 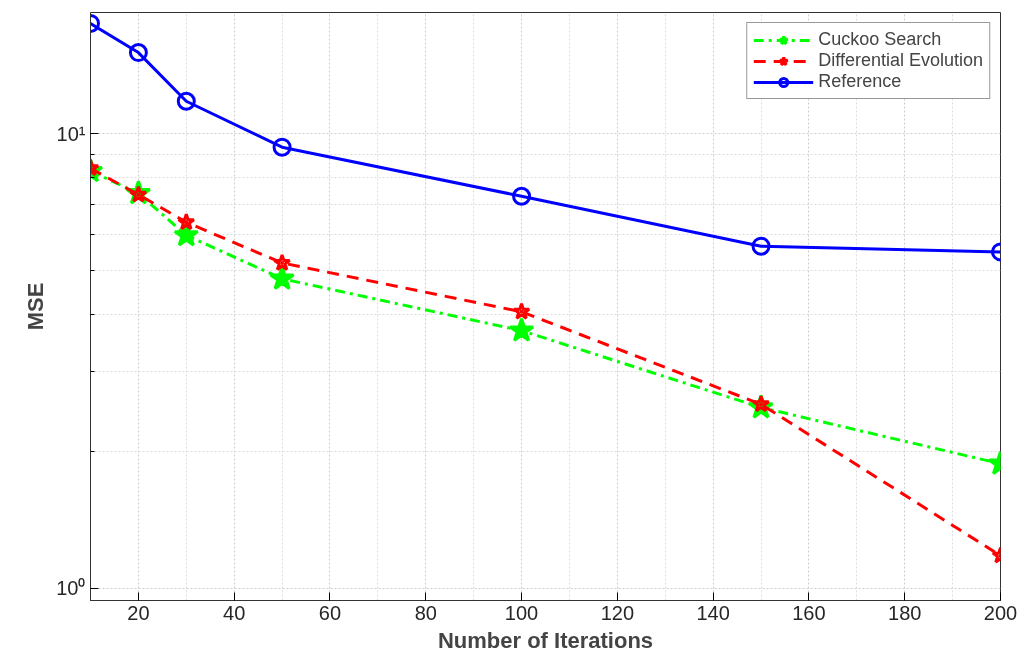 I want to click on y-tick-label: 10⁰, so click(x=71, y=588).